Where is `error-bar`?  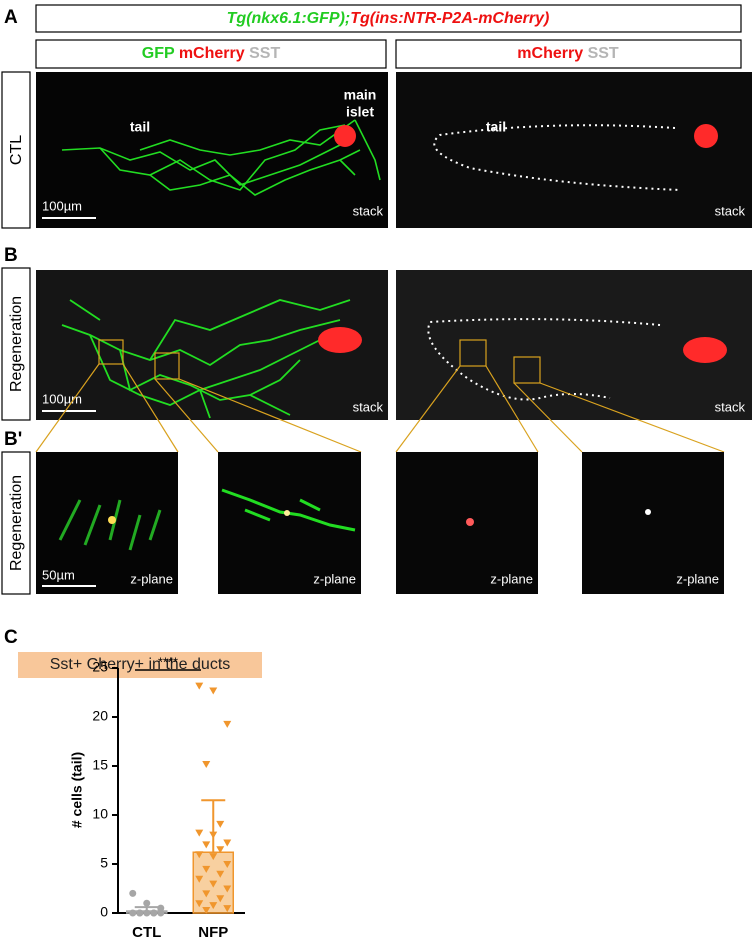 error-bar is located at coordinates (213, 826).